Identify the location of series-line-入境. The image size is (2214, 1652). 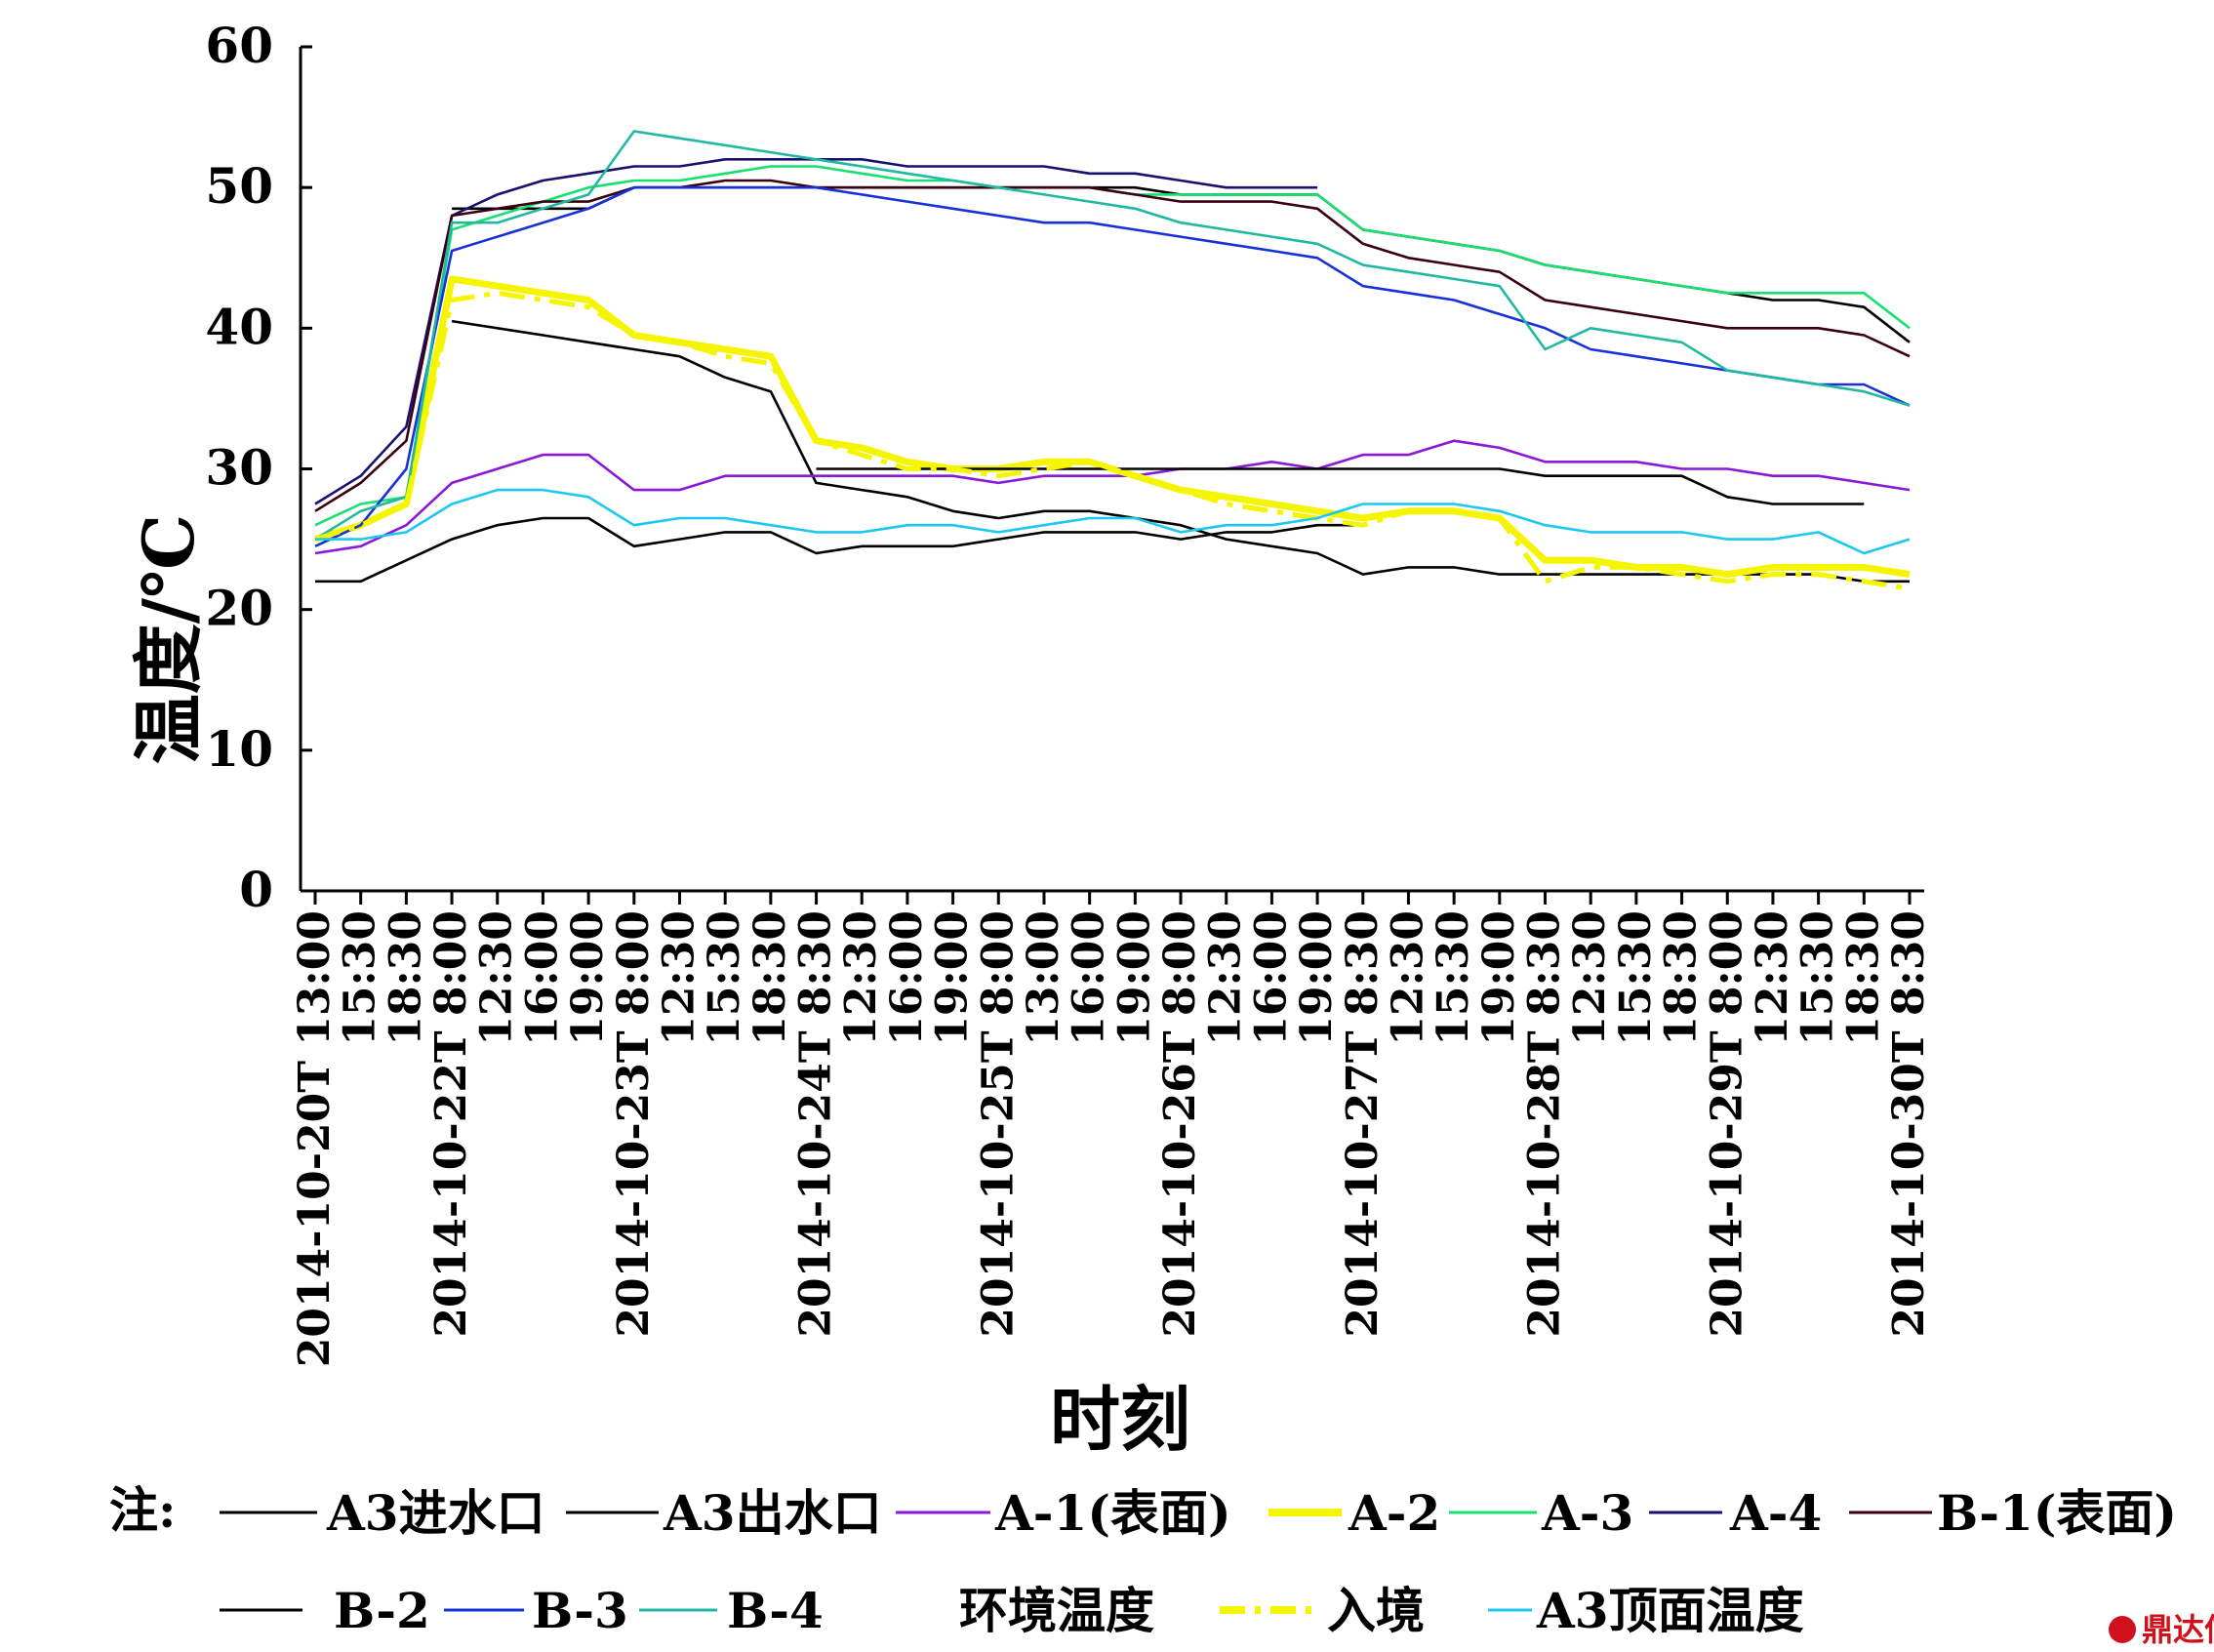
(1112, 441).